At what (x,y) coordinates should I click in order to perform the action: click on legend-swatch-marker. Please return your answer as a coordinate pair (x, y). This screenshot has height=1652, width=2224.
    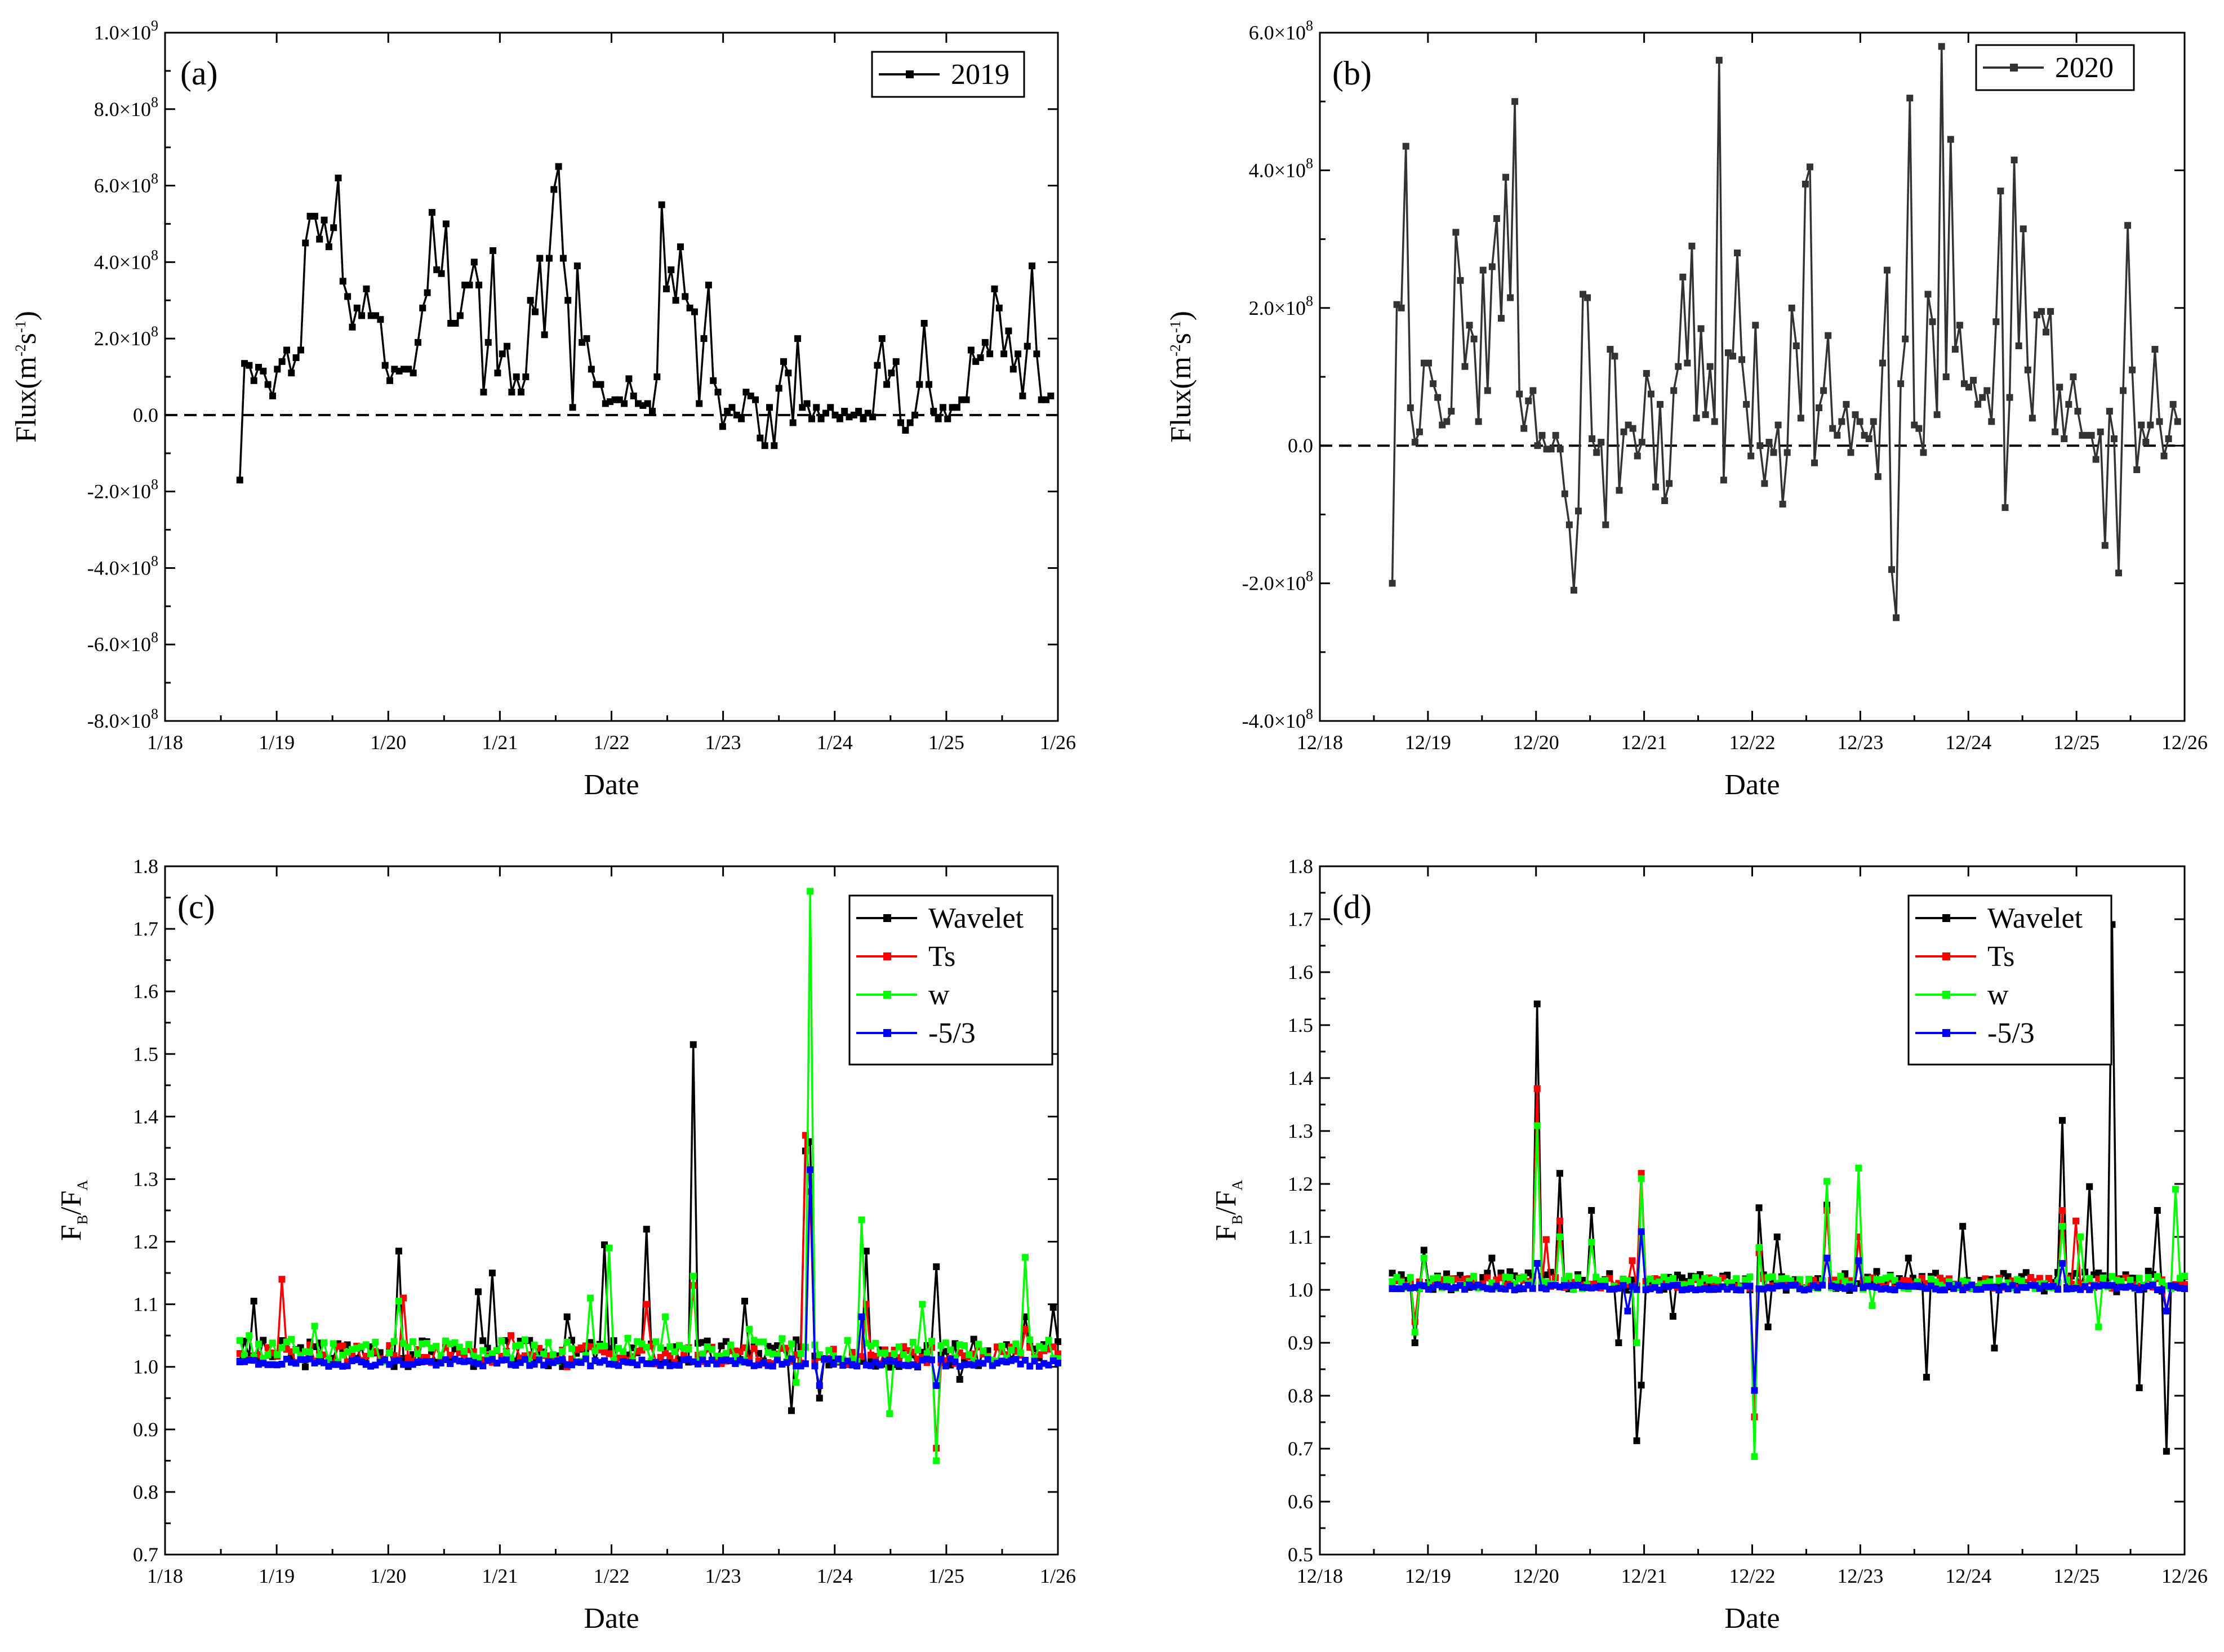
    Looking at the image, I should click on (1946, 918).